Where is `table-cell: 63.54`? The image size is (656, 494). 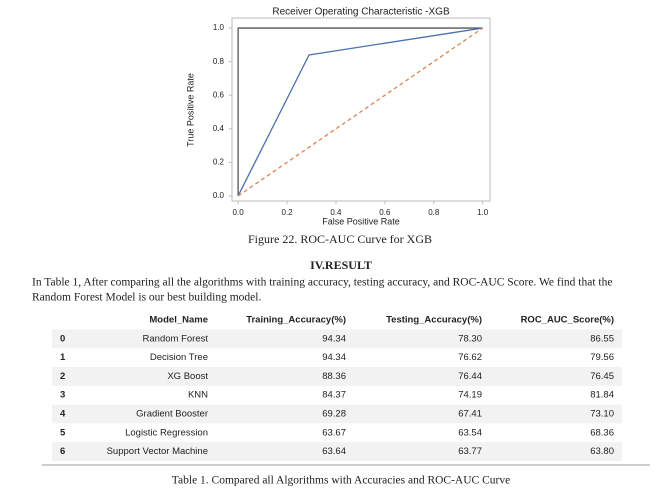 table-cell: 63.54 is located at coordinates (470, 432).